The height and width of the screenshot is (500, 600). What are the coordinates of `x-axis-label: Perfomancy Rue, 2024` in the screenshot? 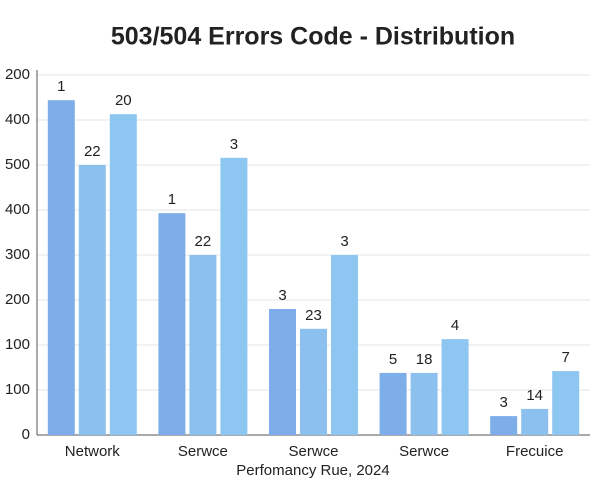 It's located at (312, 470).